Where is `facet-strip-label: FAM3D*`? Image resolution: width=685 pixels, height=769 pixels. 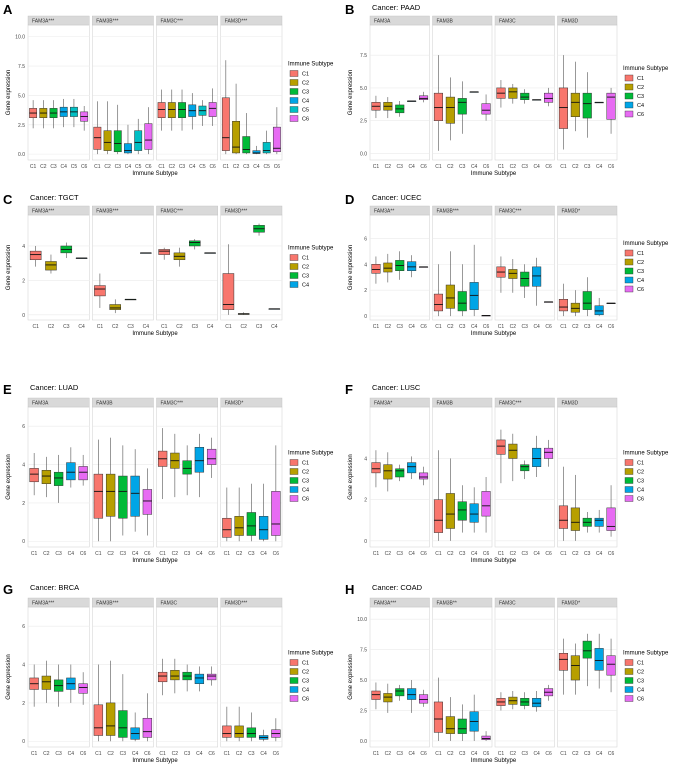 facet-strip-label: FAM3D* is located at coordinates (234, 404).